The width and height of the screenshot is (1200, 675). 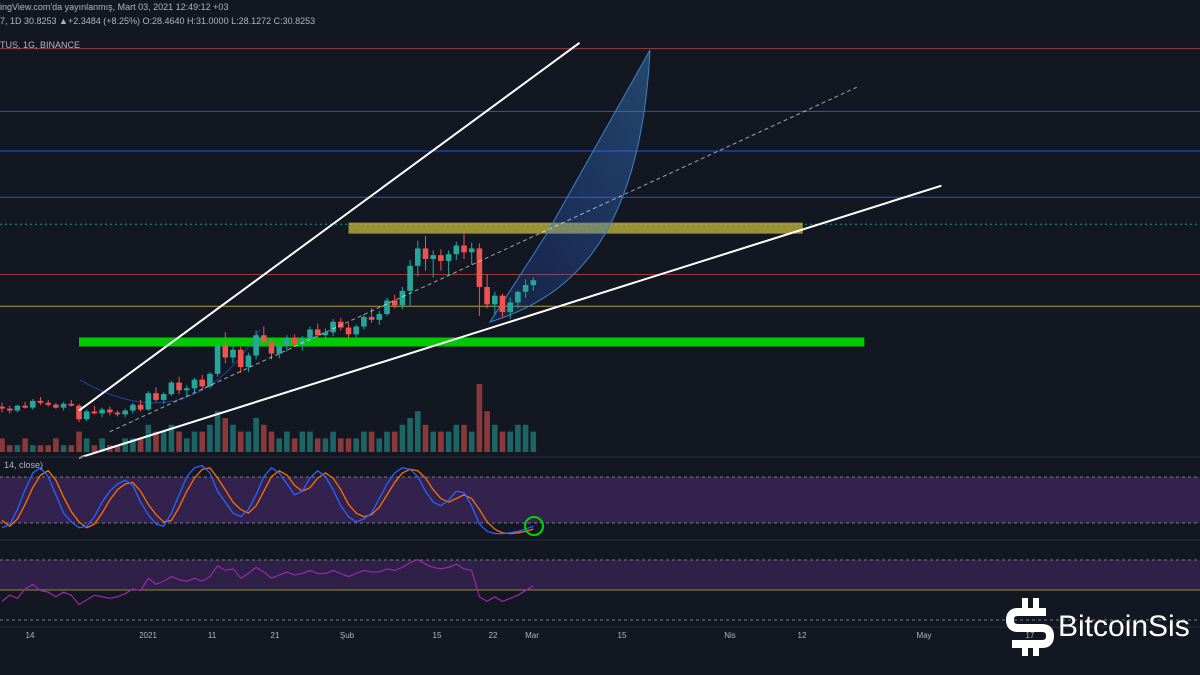 I want to click on stoch-d-line, so click(x=267, y=501).